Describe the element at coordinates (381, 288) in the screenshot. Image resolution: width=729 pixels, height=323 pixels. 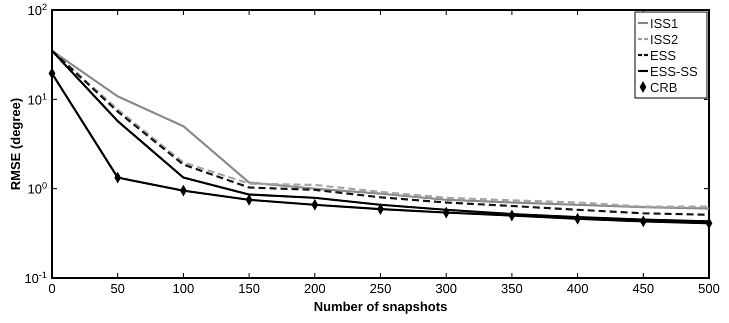
I see `x-tick-label: 250` at that location.